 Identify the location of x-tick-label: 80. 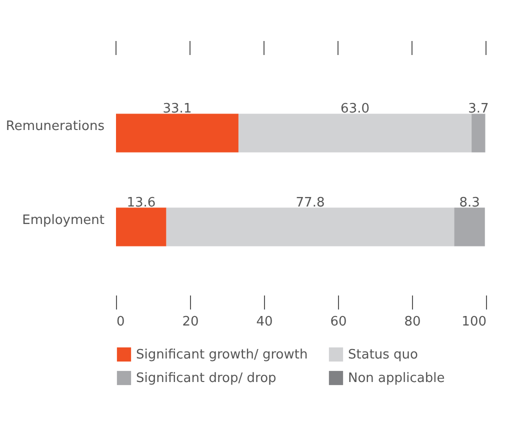
(412, 322).